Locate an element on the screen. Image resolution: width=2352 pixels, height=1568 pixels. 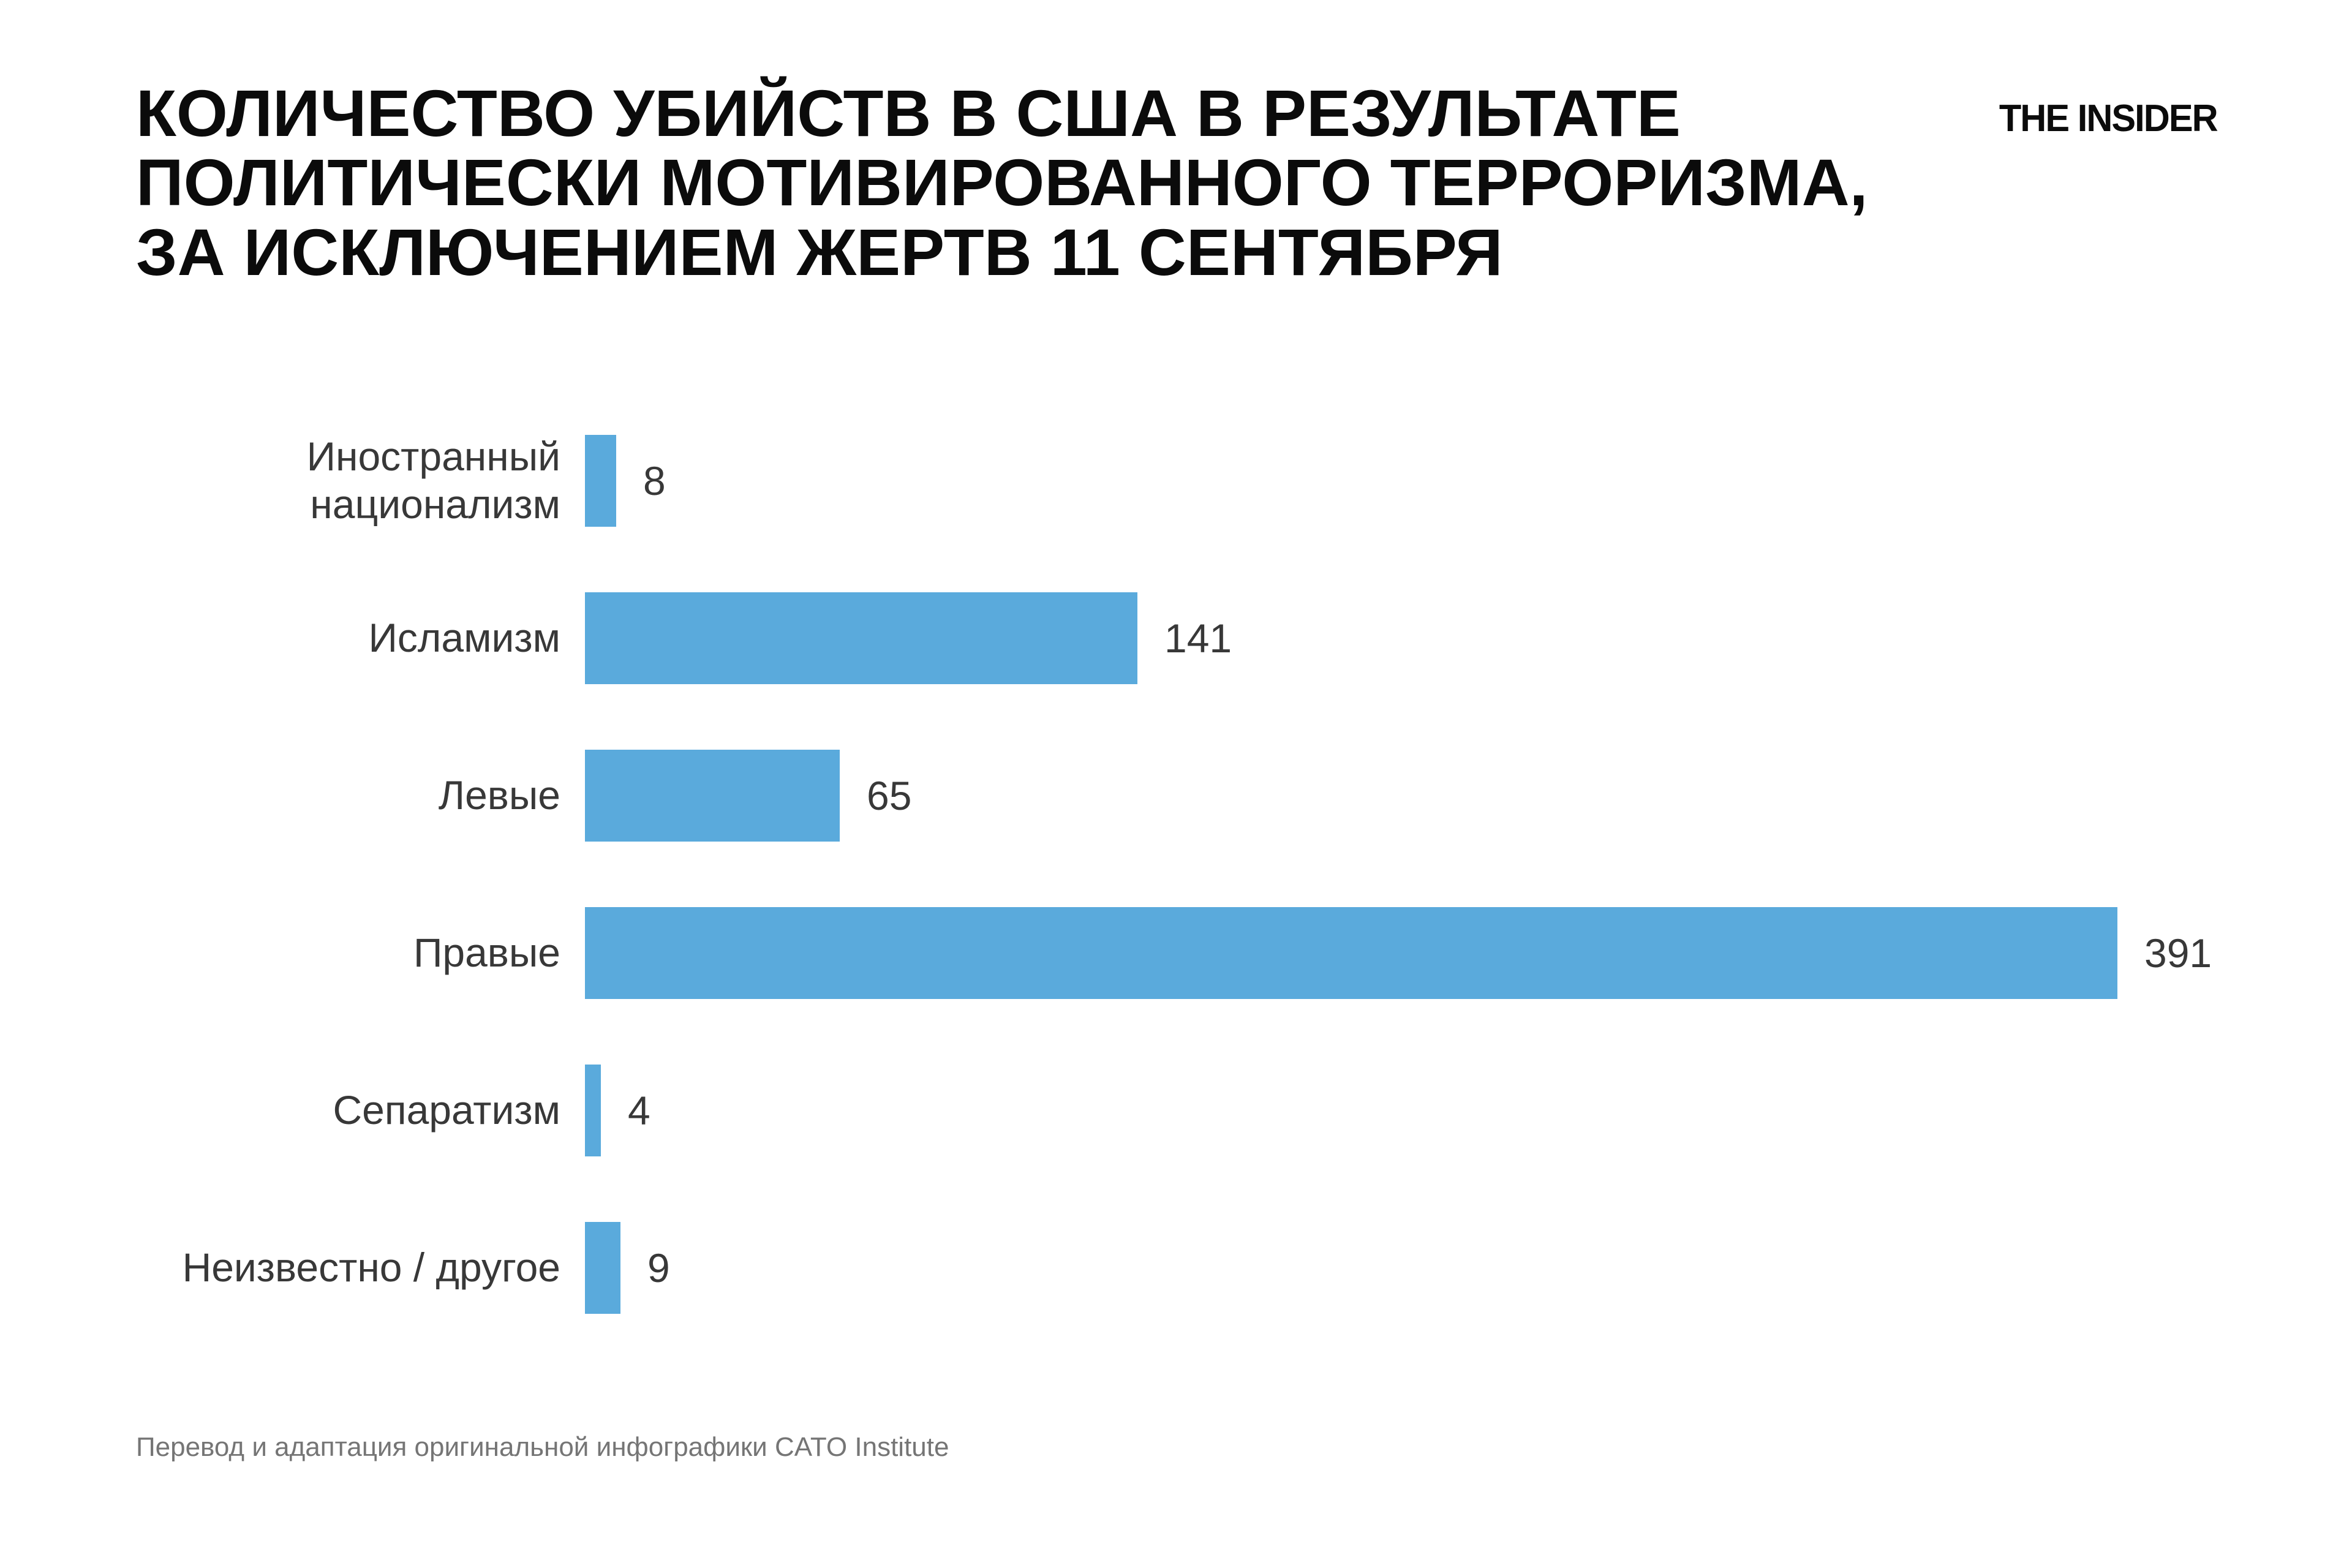
category-label: Иностранный национализм is located at coordinates (433, 480).